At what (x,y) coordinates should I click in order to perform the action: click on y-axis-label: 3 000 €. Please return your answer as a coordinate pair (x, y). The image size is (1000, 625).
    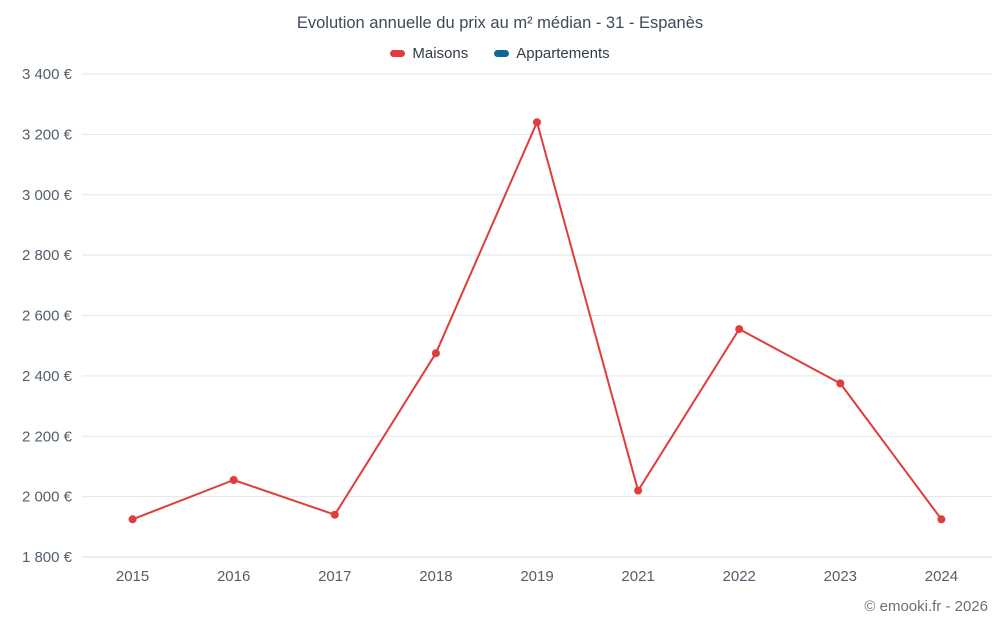
    Looking at the image, I should click on (47, 195).